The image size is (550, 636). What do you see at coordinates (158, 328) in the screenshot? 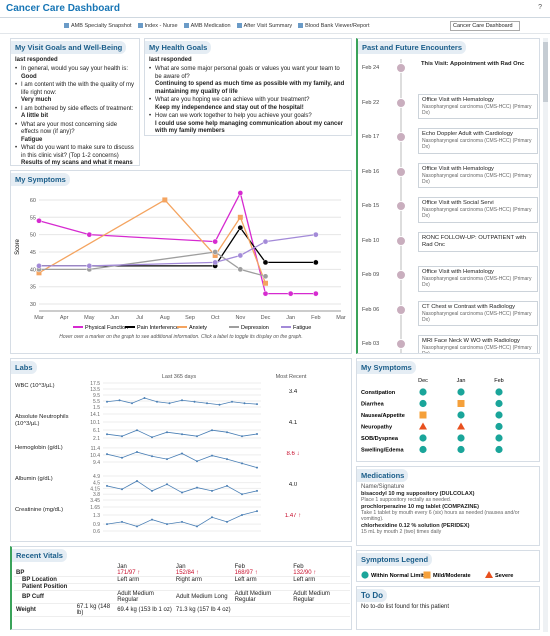
I see `legend-label: Pain Interference` at bounding box center [158, 328].